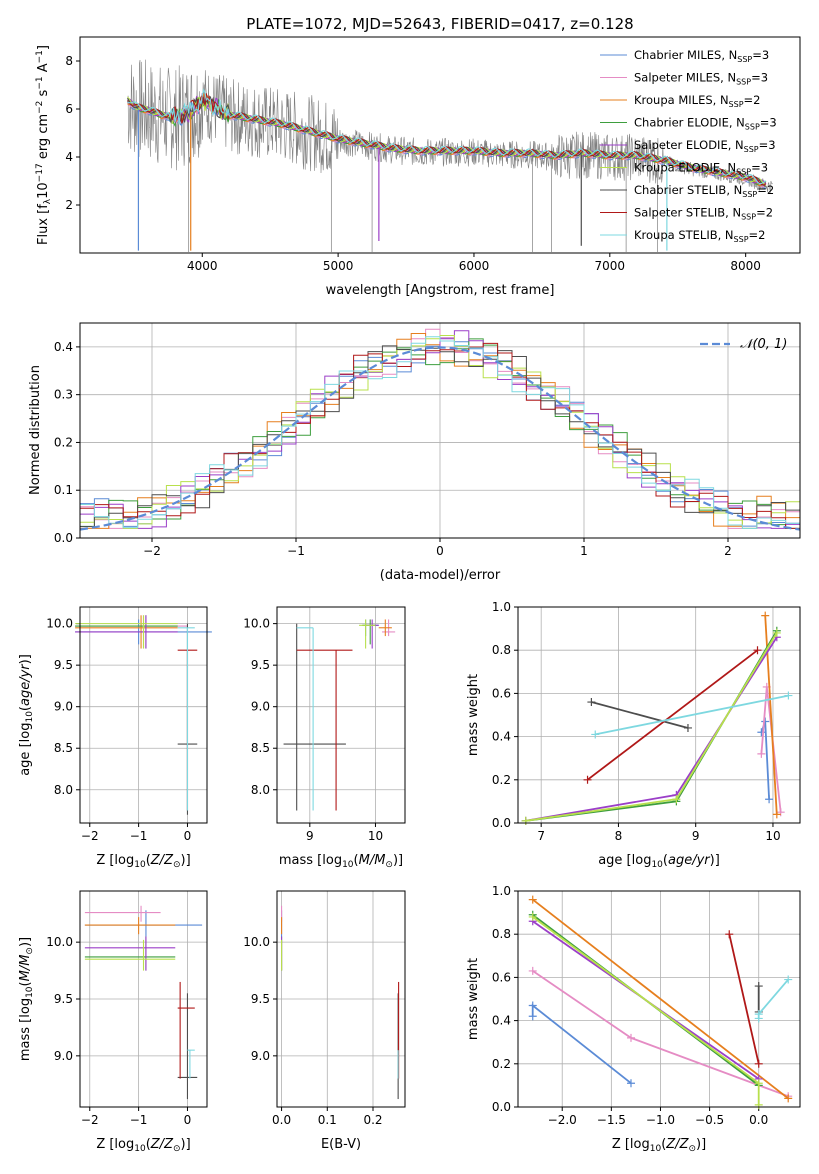 The height and width of the screenshot is (1174, 819). I want to click on legend-label: Chabrier MILES, NSSP=3, so click(701, 56).